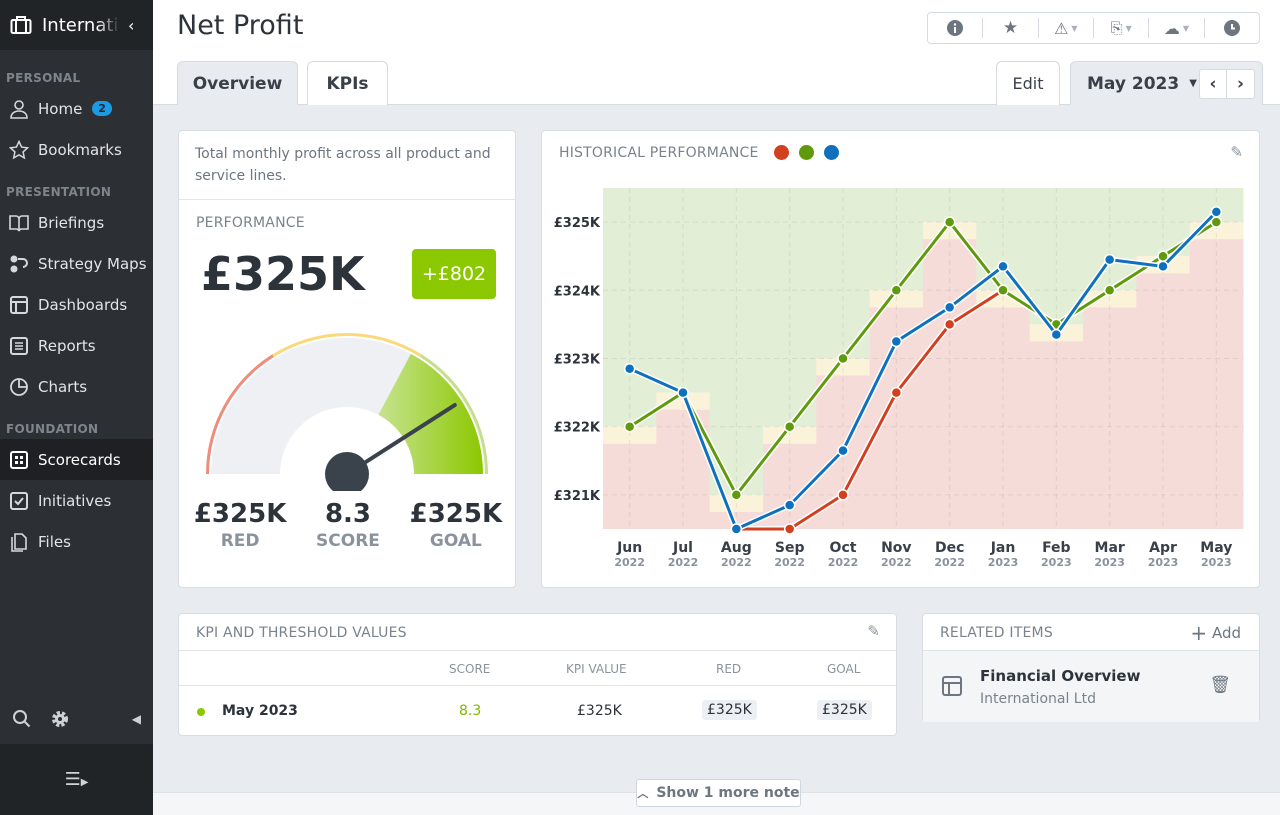 Image resolution: width=1280 pixels, height=815 pixels. I want to click on related-item: Financial Overview International Ltd 🗑, so click(1091, 686).